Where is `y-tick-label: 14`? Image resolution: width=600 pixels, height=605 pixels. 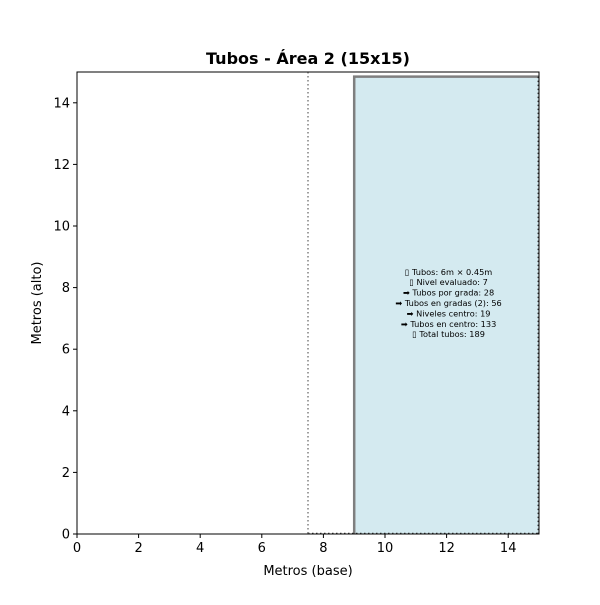
y-tick-label: 14 is located at coordinates (61, 103).